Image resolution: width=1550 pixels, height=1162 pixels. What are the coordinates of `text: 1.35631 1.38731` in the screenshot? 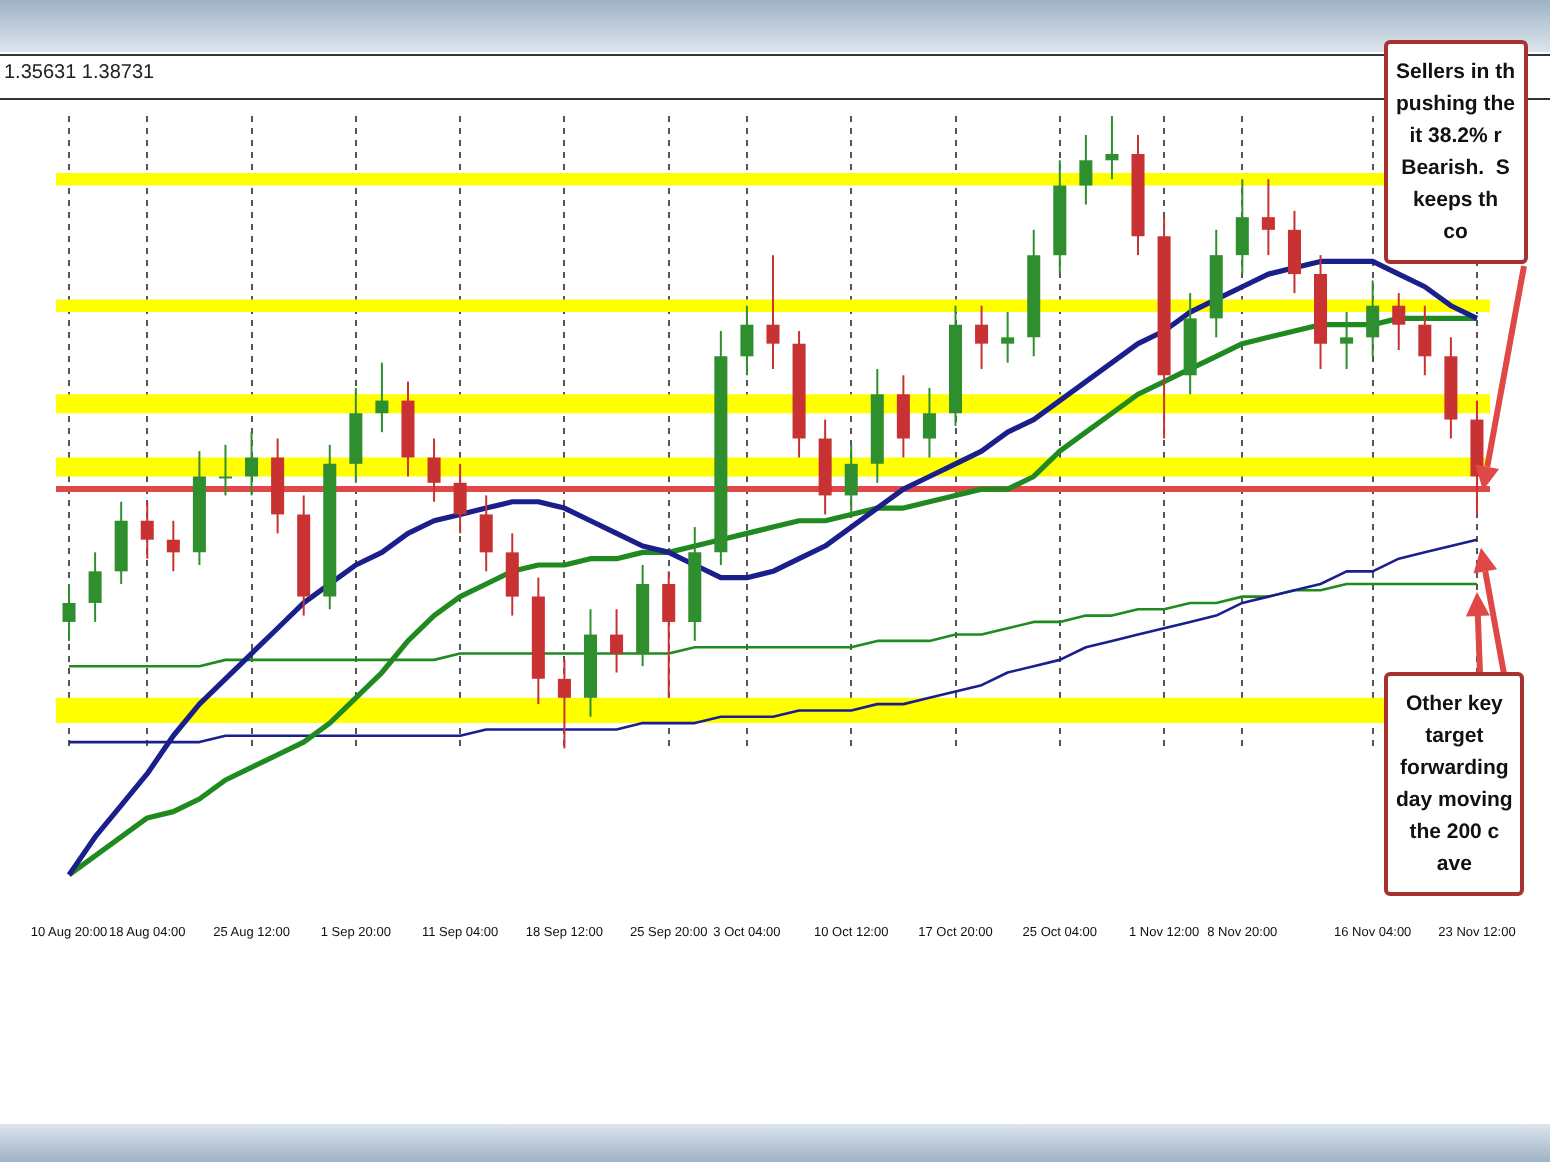 It's located at (79, 73).